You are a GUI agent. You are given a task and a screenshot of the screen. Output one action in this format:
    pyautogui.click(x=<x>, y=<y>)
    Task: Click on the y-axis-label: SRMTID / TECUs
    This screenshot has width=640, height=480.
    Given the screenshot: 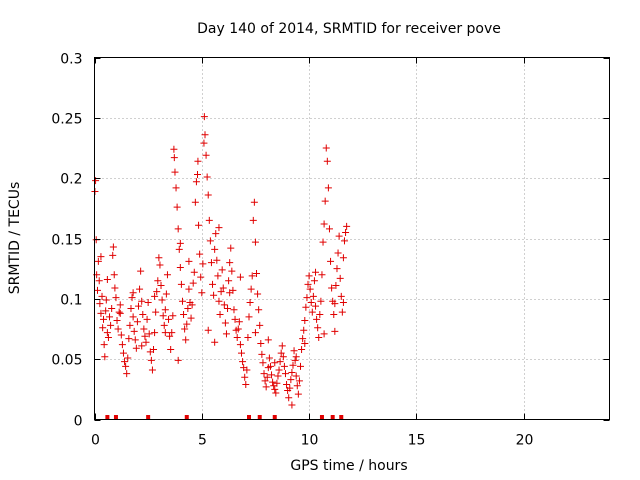 What is the action you would take?
    pyautogui.click(x=15, y=238)
    